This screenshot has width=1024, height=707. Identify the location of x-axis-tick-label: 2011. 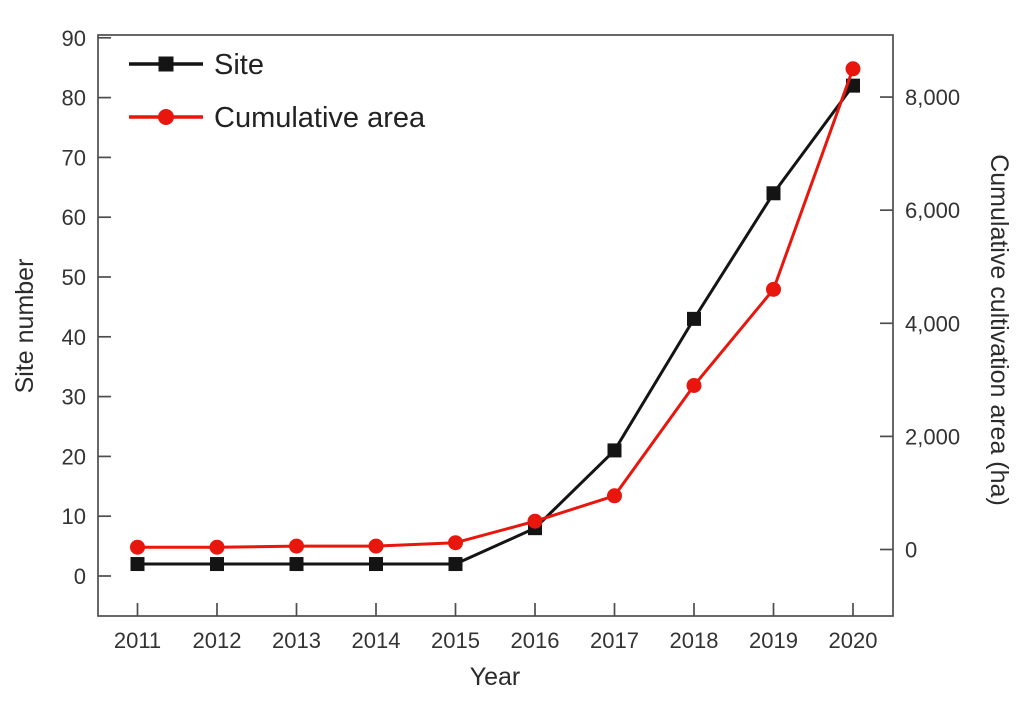
(137, 640).